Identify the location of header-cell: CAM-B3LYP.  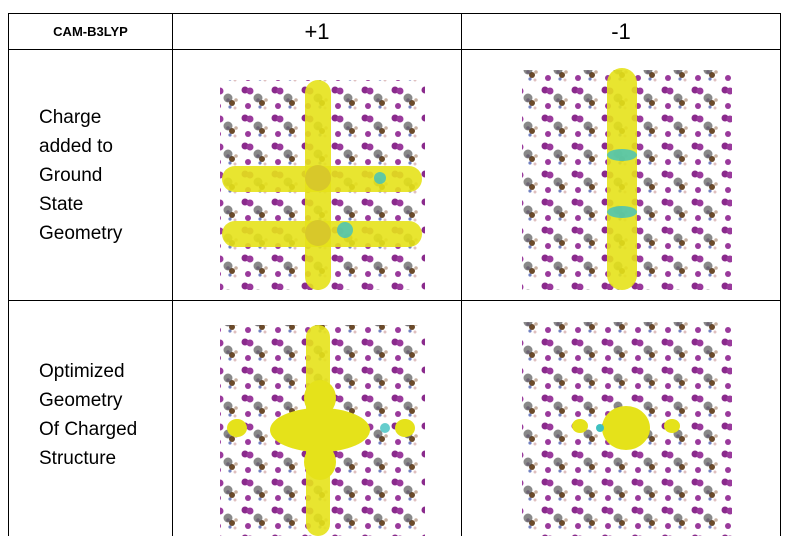
(90, 31).